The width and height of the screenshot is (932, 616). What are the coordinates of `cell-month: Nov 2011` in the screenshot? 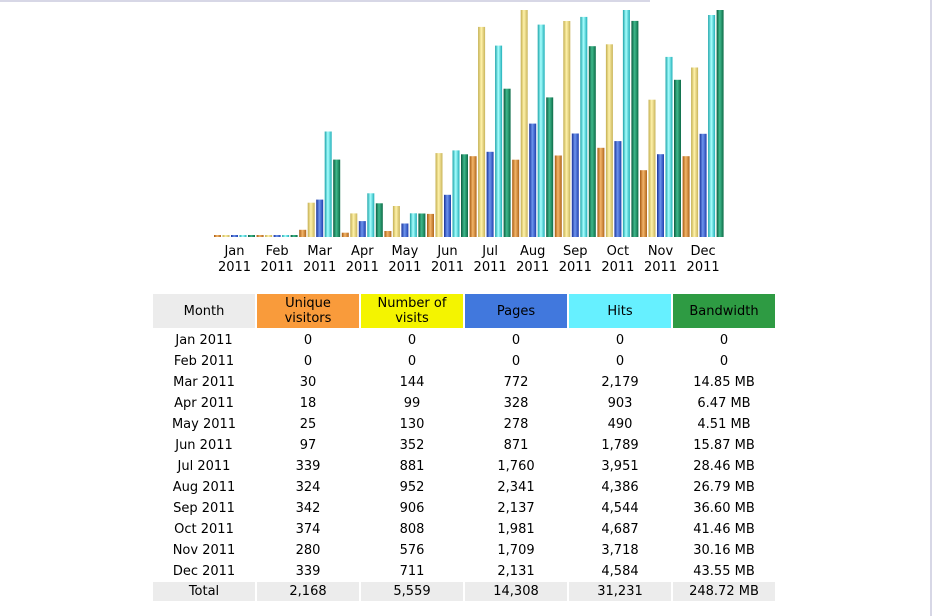 It's located at (204, 550).